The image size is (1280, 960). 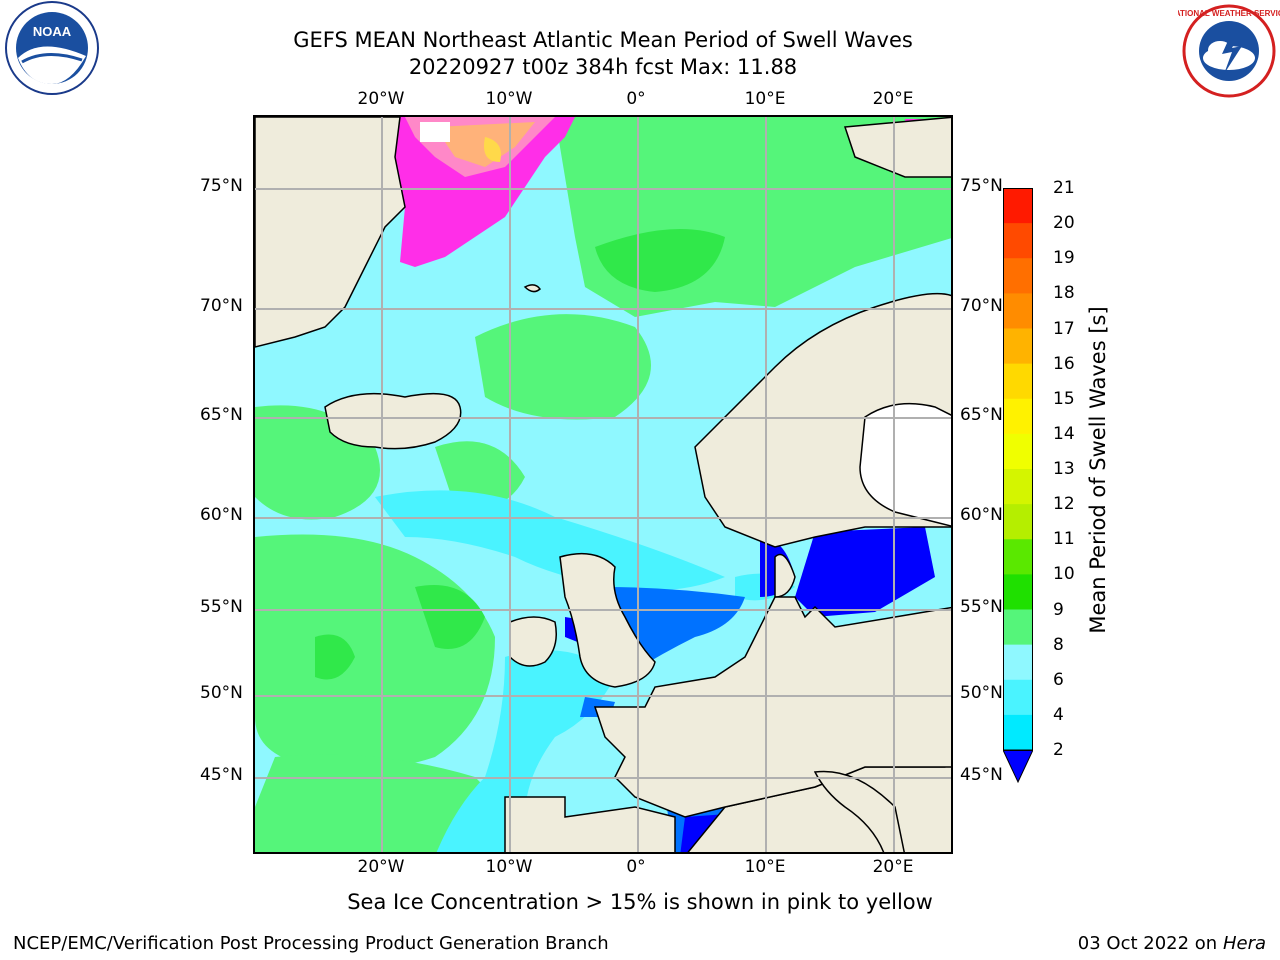 I want to click on lon-label-20w-top: 20°W, so click(x=381, y=99).